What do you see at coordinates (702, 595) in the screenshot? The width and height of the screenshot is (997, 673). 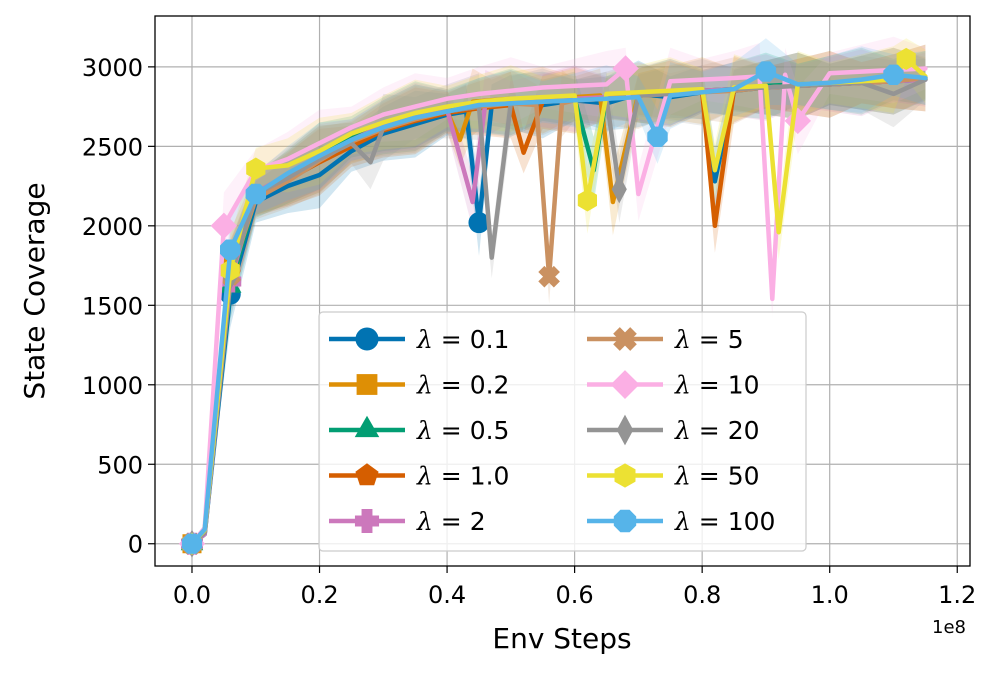 I see `x-tick-label: 0.8` at bounding box center [702, 595].